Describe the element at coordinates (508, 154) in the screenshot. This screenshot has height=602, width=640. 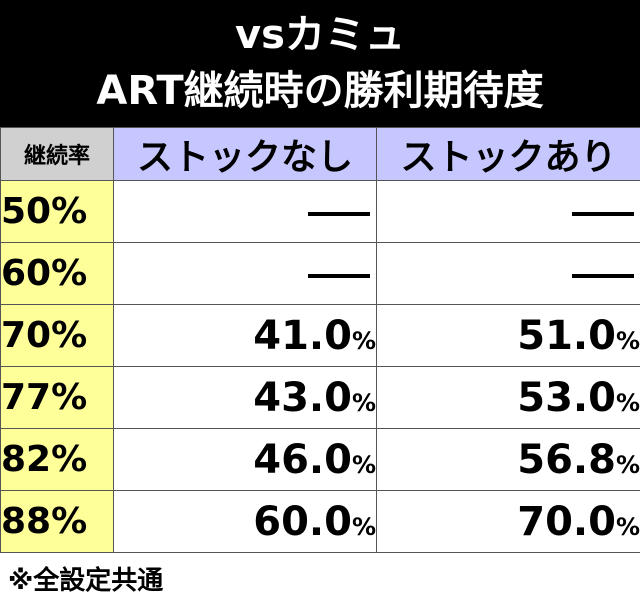
I see `column-header-with-stock: ストックあり` at that location.